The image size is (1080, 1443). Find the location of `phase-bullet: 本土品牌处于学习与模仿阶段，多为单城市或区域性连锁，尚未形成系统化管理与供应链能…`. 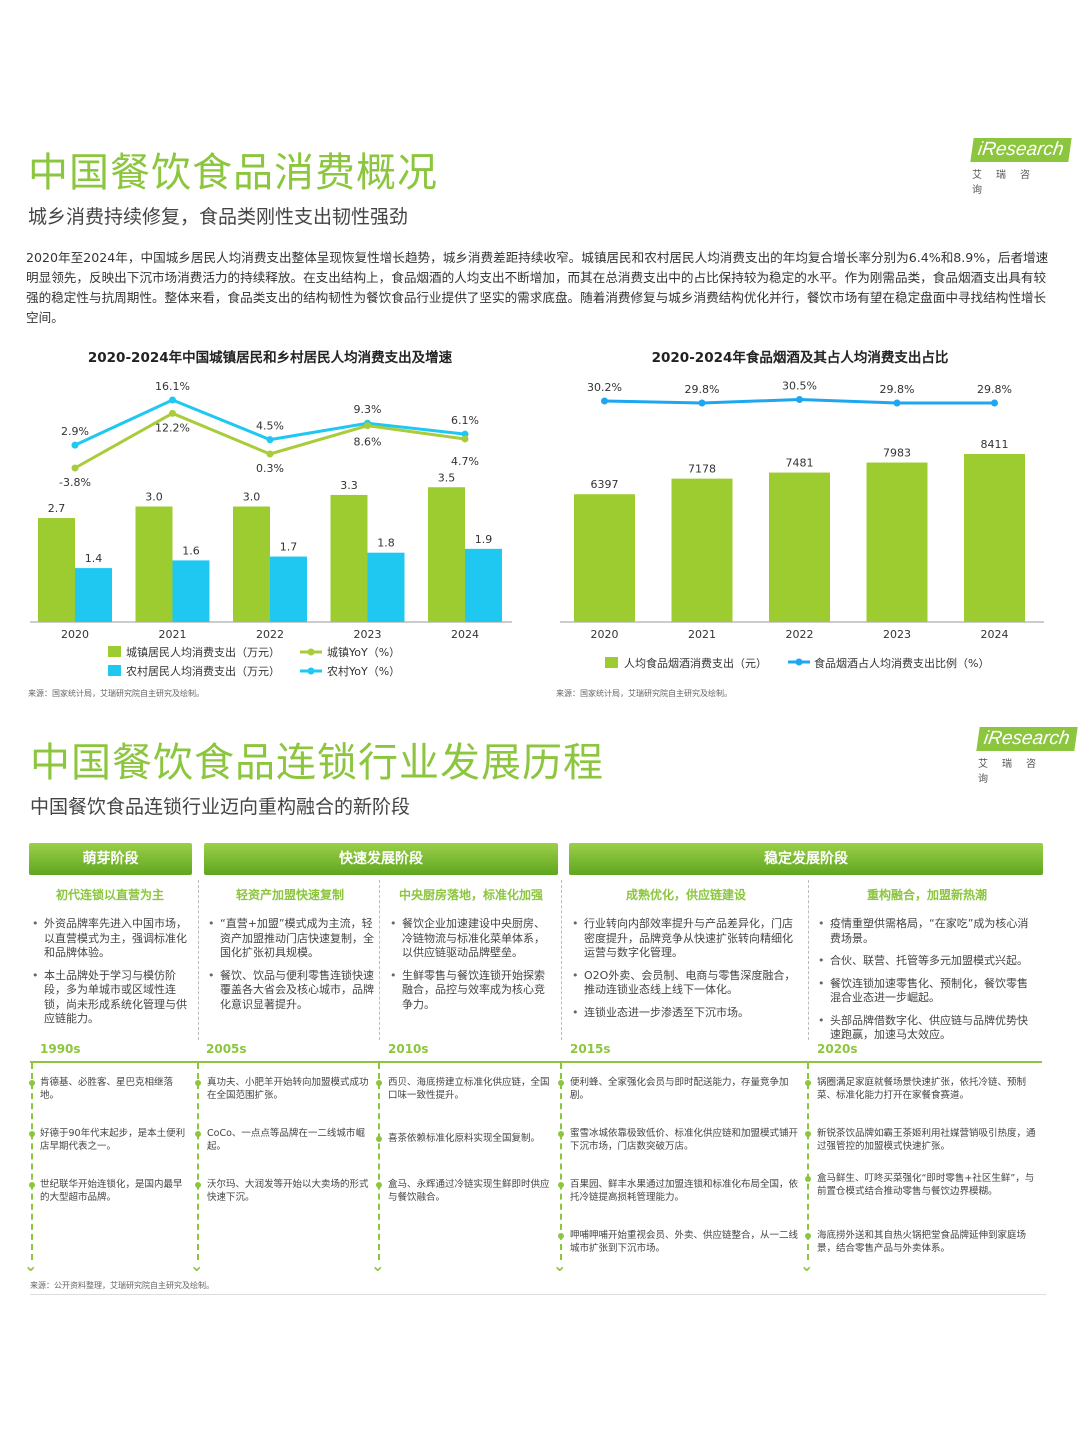

phase-bullet: 本土品牌处于学习与模仿阶段，多为单城市或区域性连锁，尚未形成系统化管理与供应链能… is located at coordinates (110, 998).